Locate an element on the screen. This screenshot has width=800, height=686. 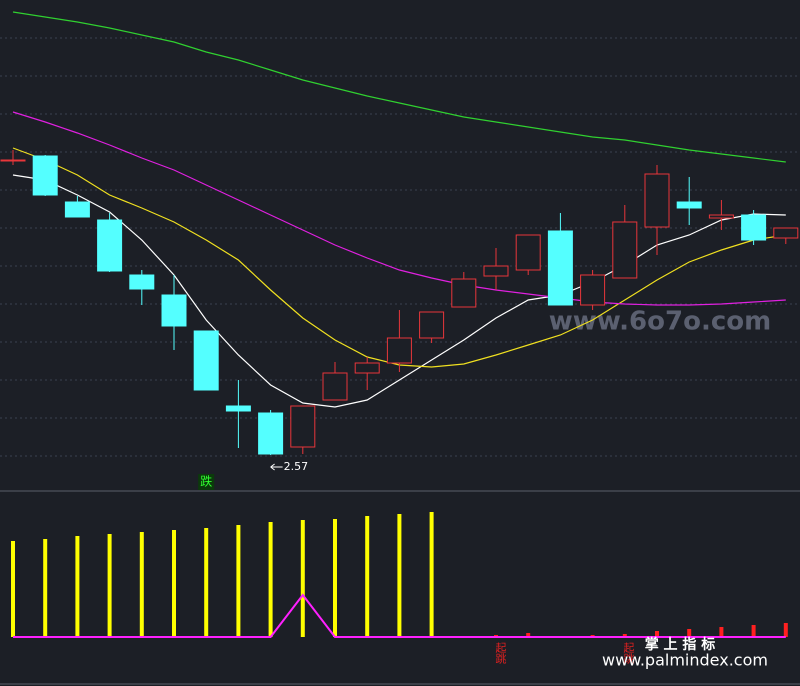
watermark: 掌 上 指 标 is located at coordinates (680, 644).